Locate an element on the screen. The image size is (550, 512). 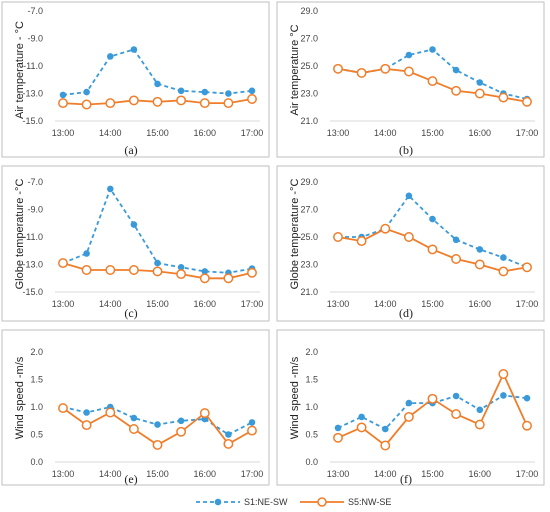
y-tick-label: 25.0 is located at coordinates (309, 66).